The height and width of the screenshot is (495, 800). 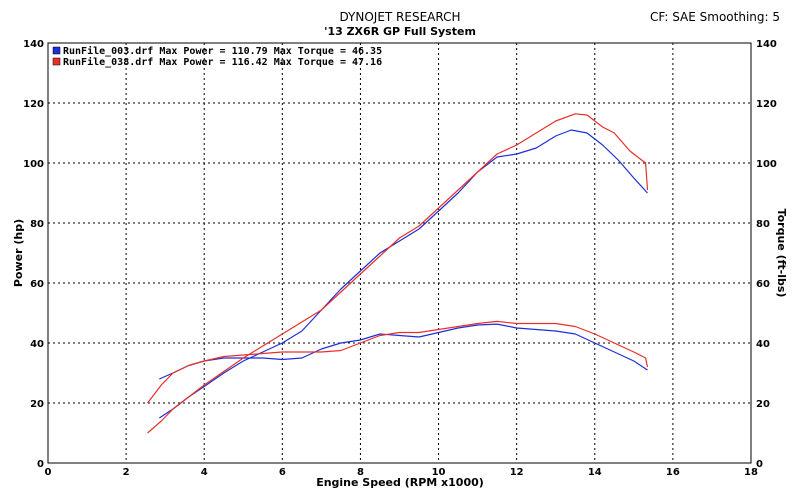 I want to click on x-tick-label: 14, so click(x=595, y=472).